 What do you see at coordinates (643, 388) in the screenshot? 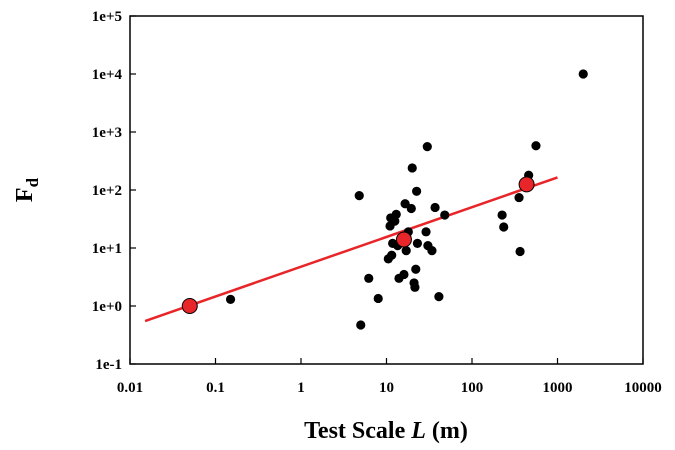
I see `x-tick-label: 10000` at bounding box center [643, 388].